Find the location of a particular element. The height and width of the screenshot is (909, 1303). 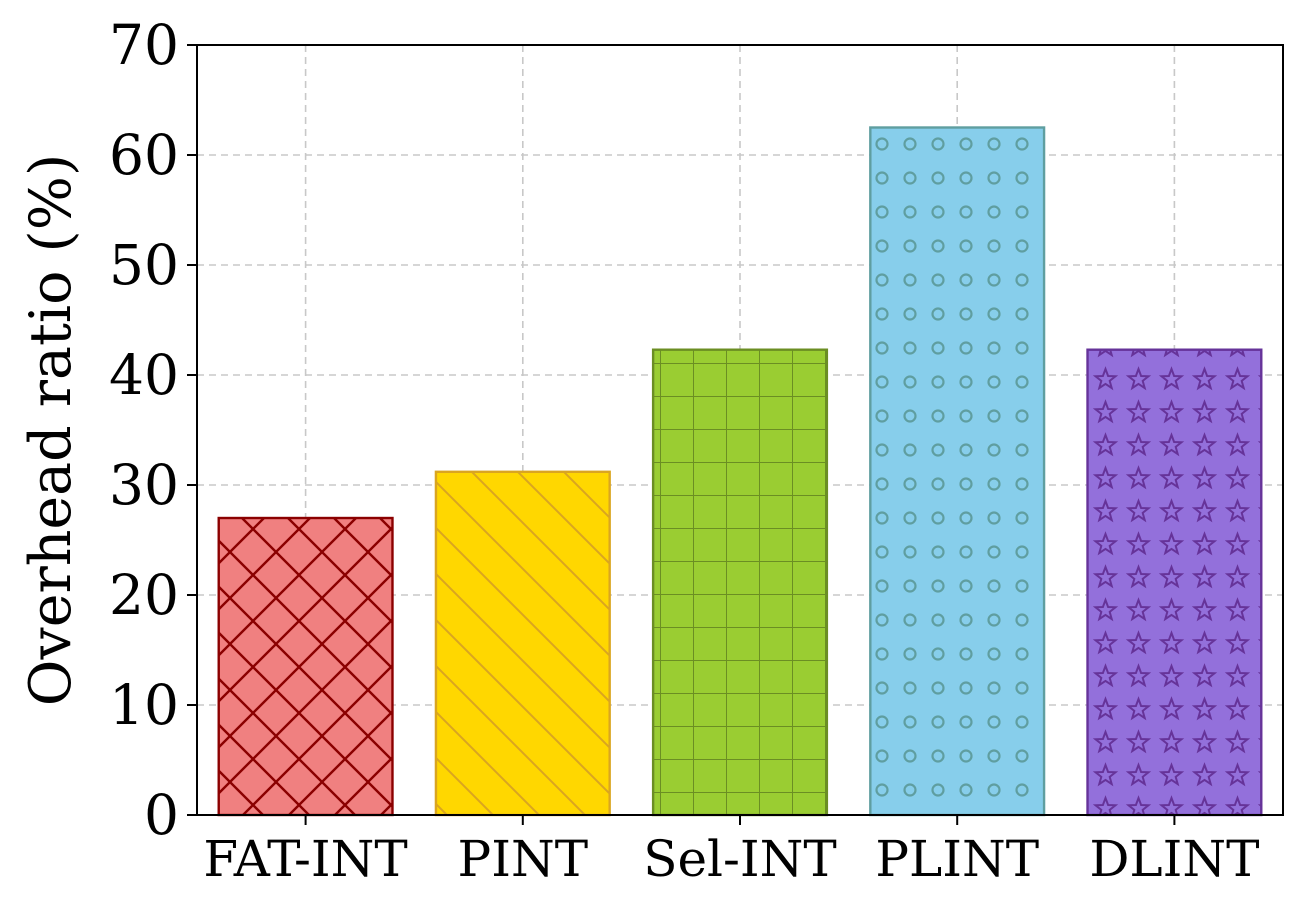

y-tick-label: 70 is located at coordinates (144, 45).